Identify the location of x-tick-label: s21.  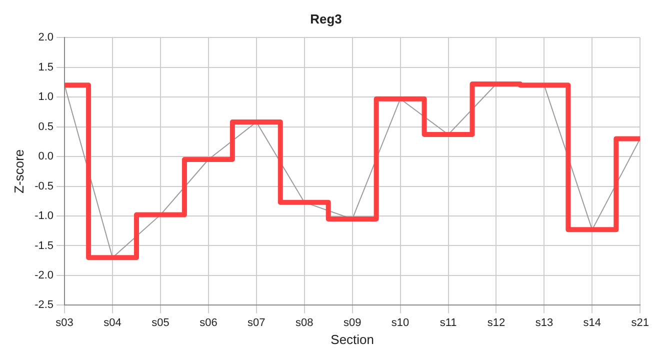
(640, 322).